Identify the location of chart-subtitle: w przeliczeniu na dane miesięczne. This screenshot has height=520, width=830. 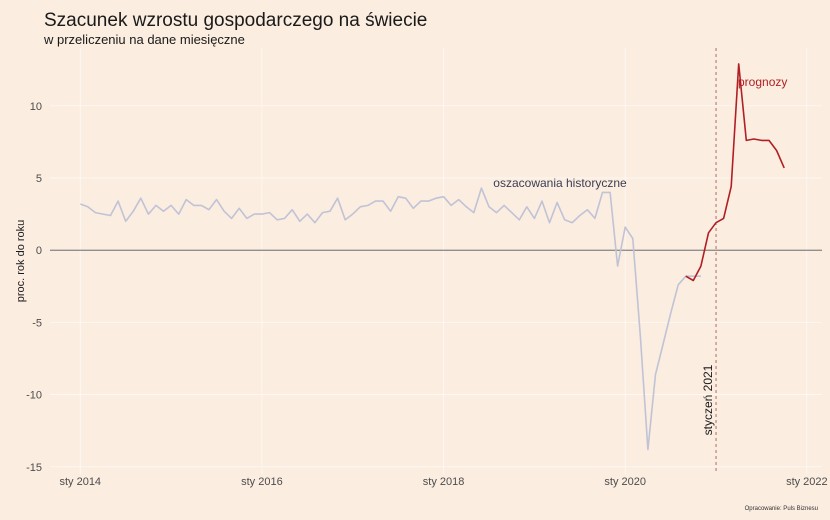
(144, 39).